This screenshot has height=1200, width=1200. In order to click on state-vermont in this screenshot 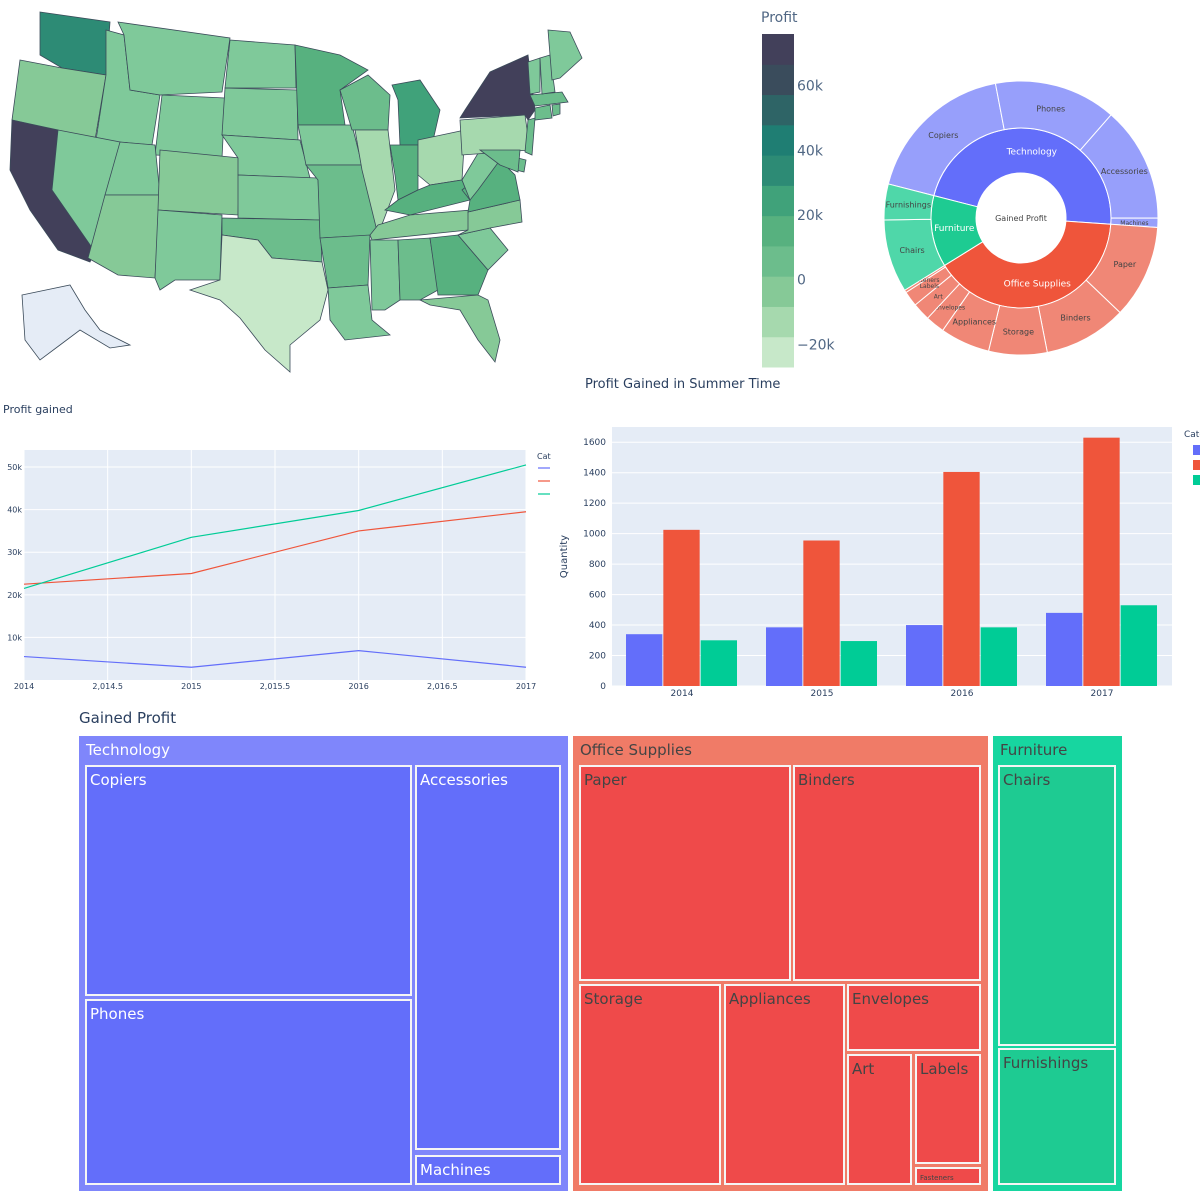, I will do `click(534, 76)`.